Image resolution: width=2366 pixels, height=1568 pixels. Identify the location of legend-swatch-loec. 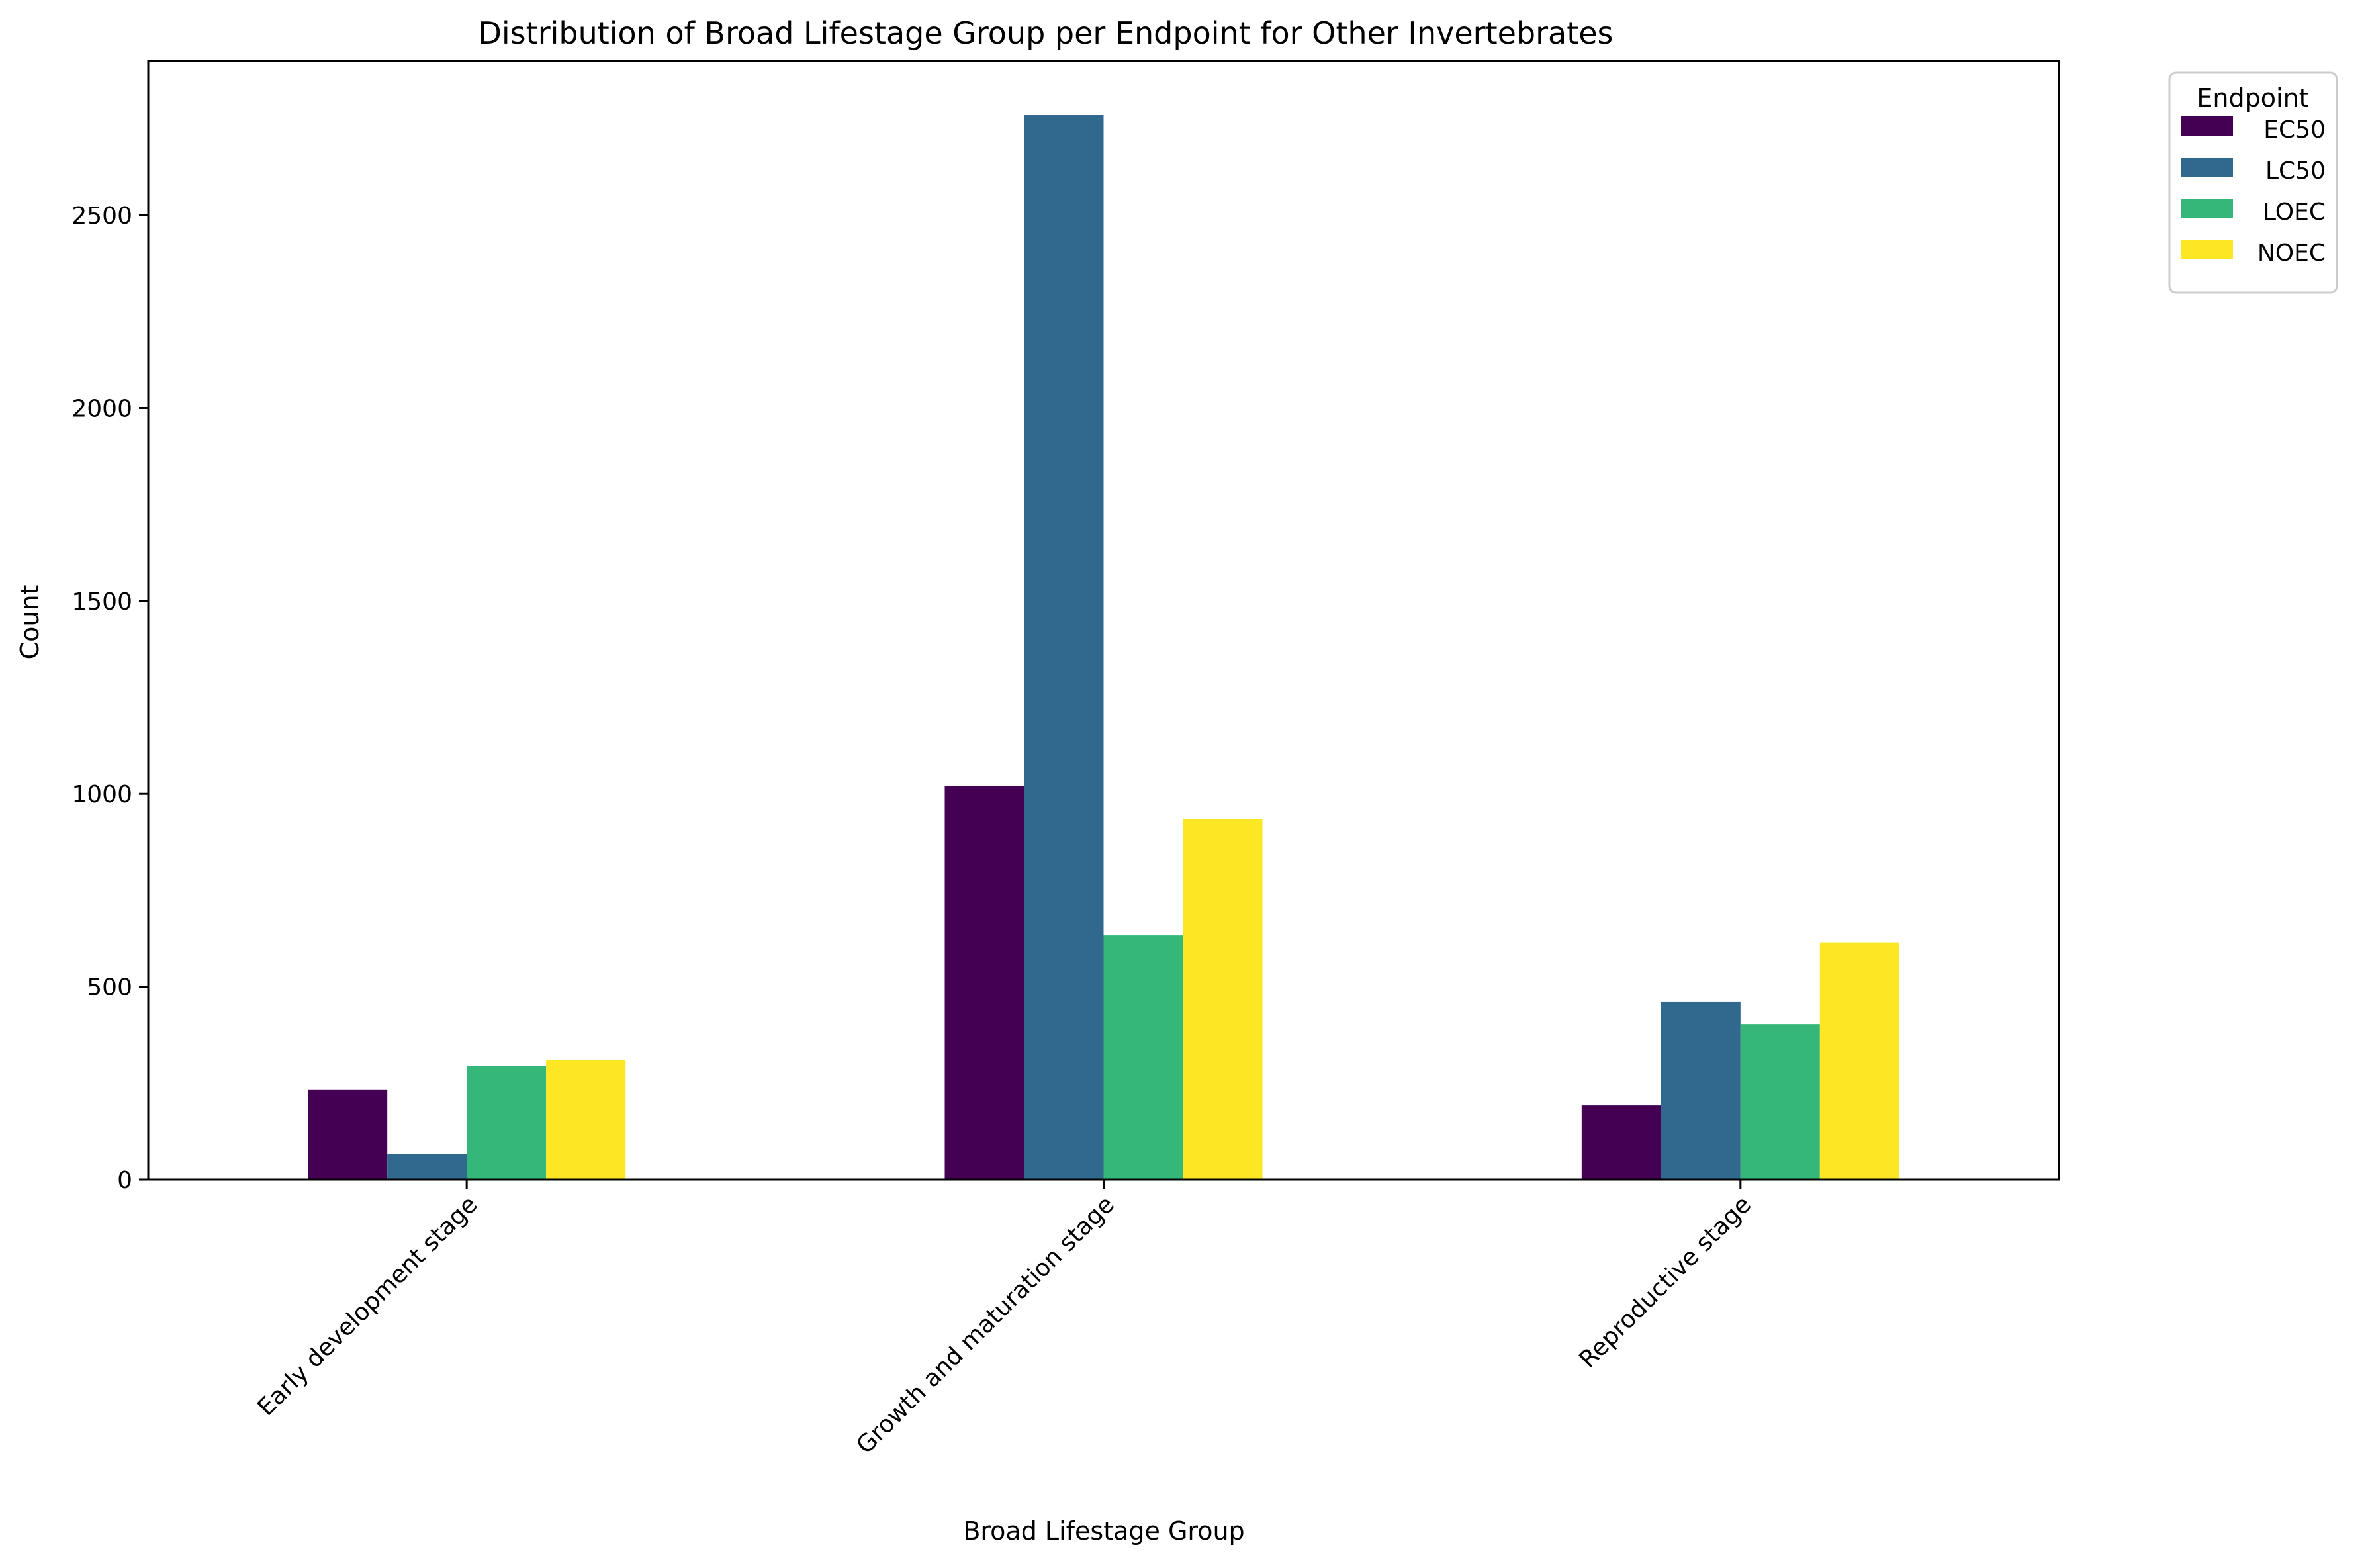
(2207, 208).